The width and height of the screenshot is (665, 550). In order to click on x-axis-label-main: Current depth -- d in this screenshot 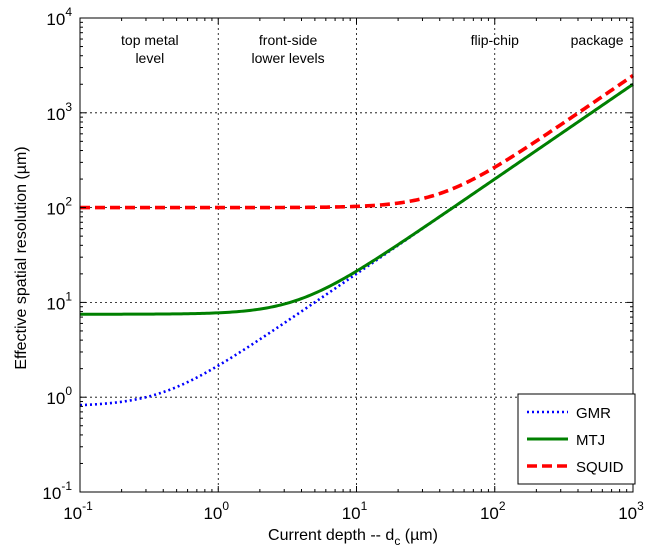, I will do `click(331, 535)`.